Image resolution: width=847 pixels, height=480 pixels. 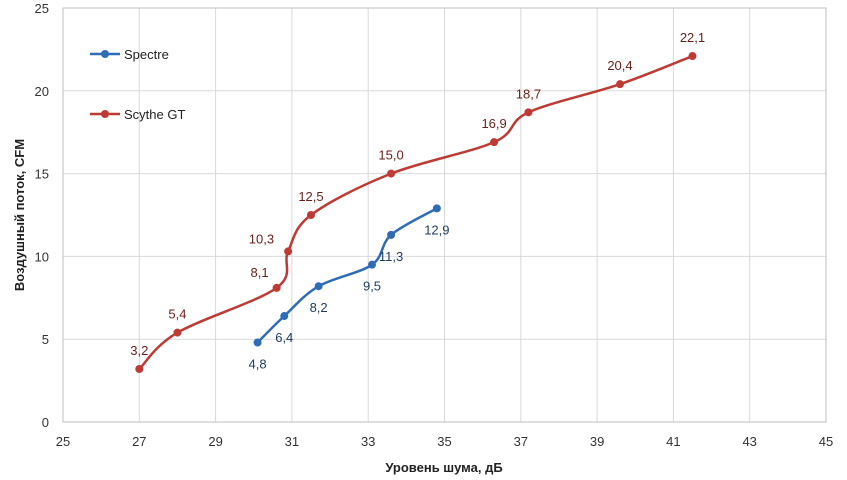 What do you see at coordinates (391, 256) in the screenshot?
I see `data-label: 11,3` at bounding box center [391, 256].